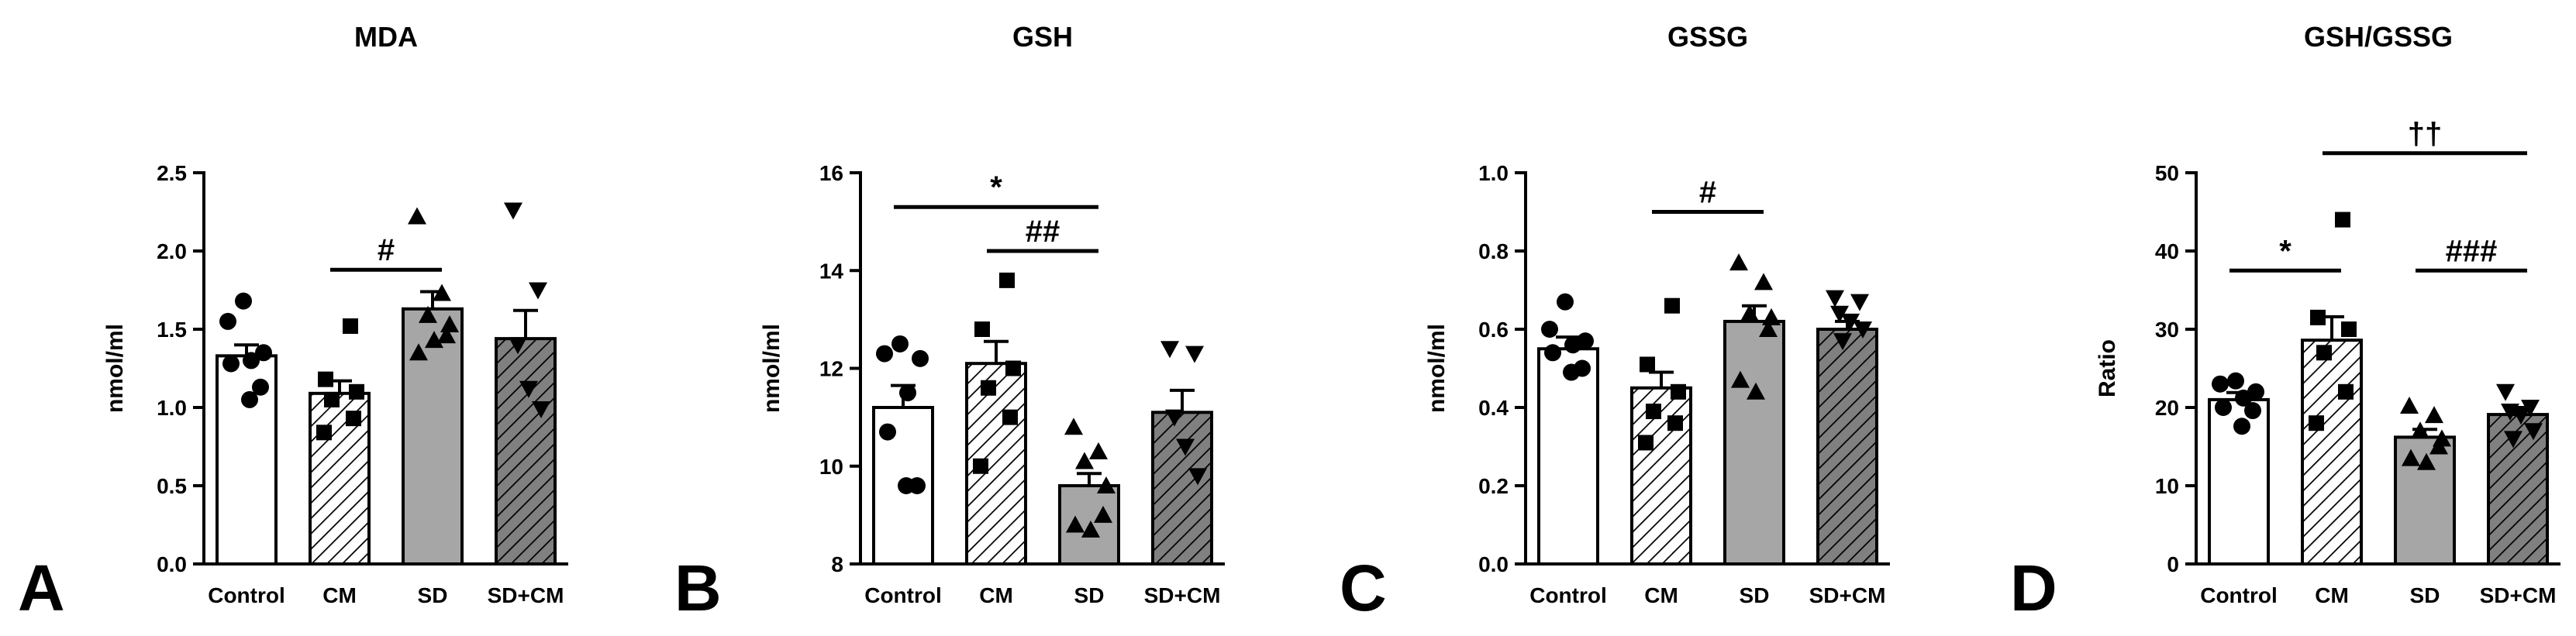 Image resolution: width=2576 pixels, height=636 pixels. Describe the element at coordinates (172, 564) in the screenshot. I see `y-tick-label: 0.0` at that location.